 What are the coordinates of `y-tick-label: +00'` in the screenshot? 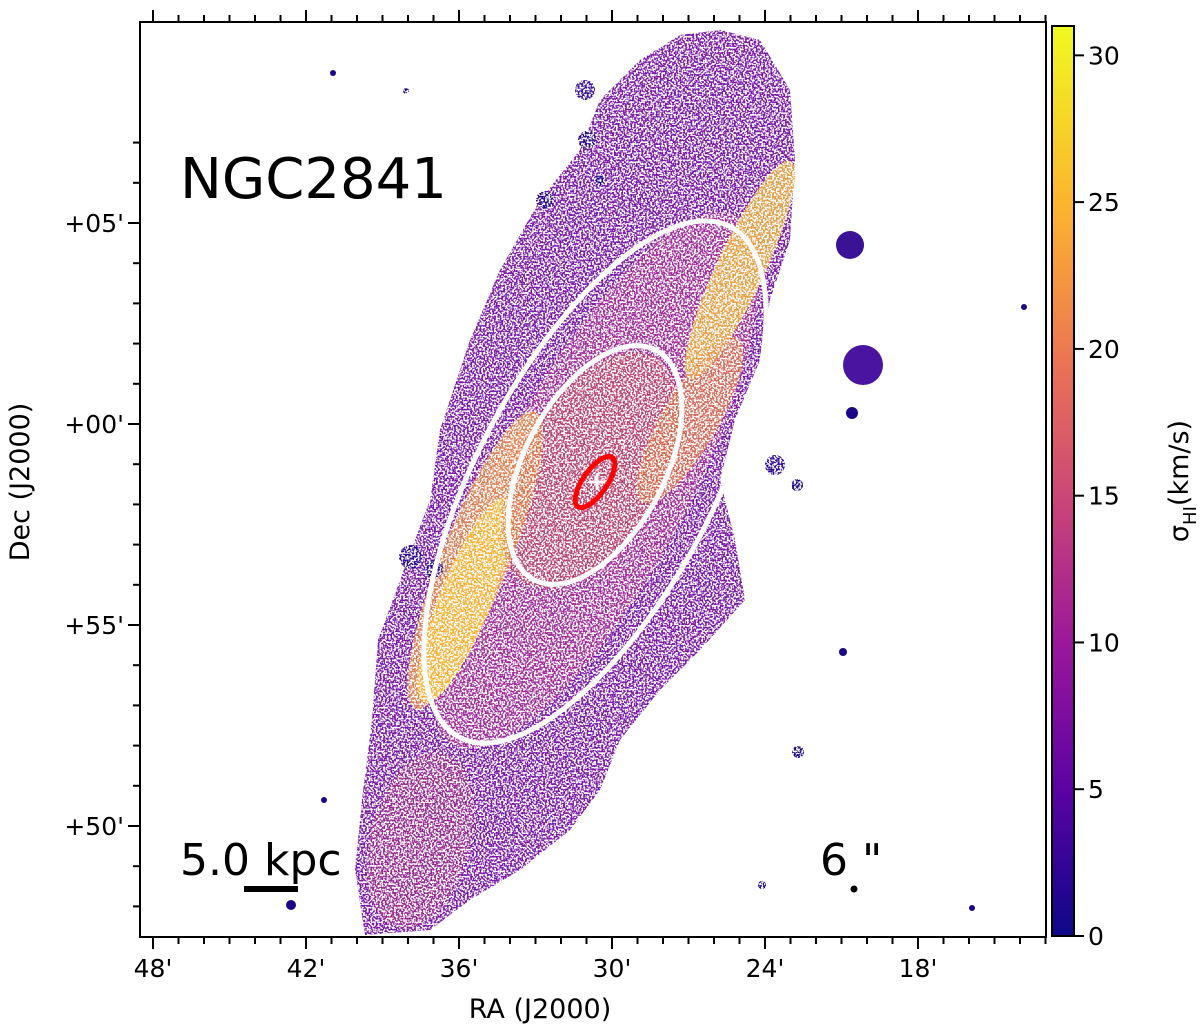 It's located at (94, 424).